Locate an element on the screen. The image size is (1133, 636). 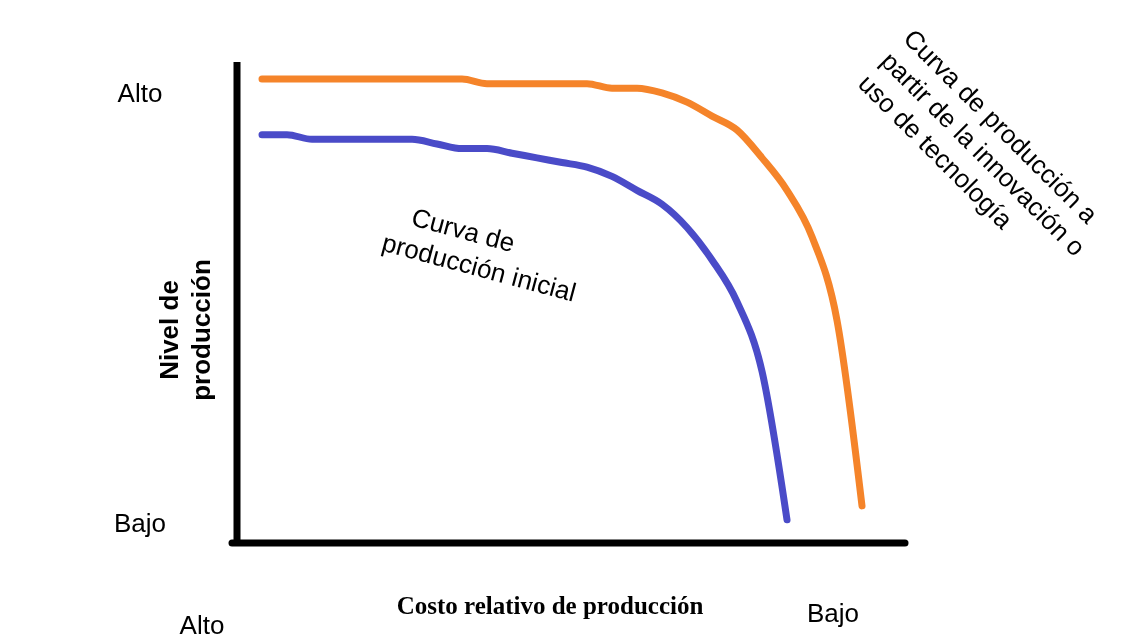
x-axis-title: Costo relativo de producción is located at coordinates (550, 605).